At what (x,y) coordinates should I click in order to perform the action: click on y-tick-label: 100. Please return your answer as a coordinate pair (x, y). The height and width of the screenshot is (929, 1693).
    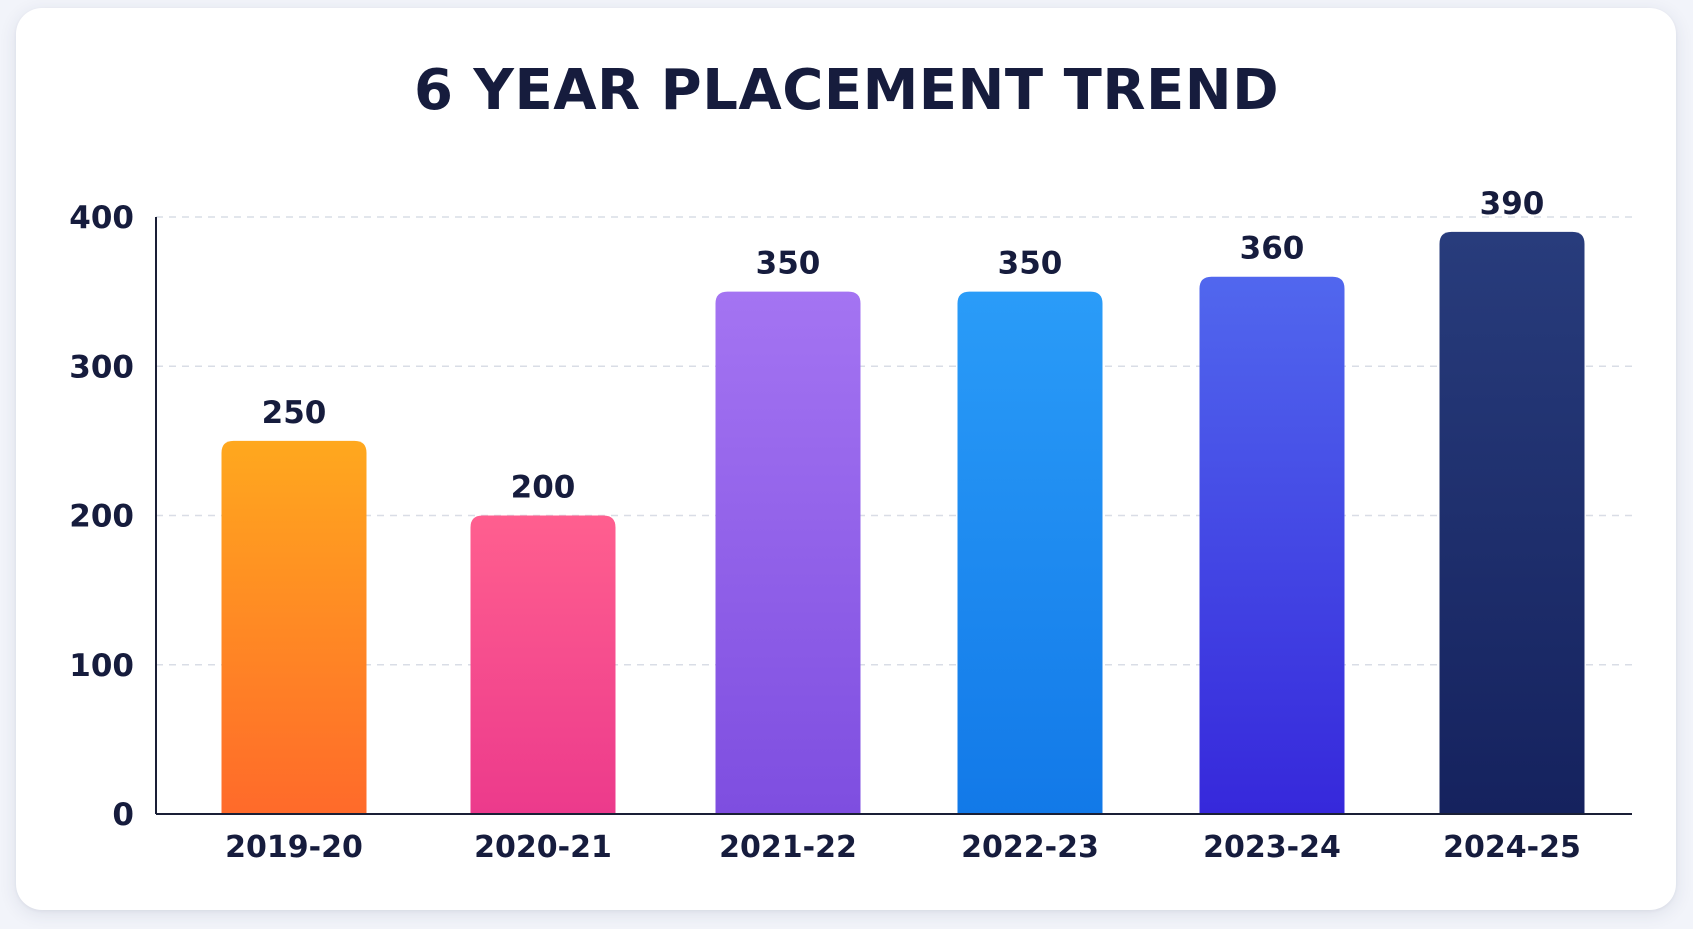
    Looking at the image, I should click on (101, 666).